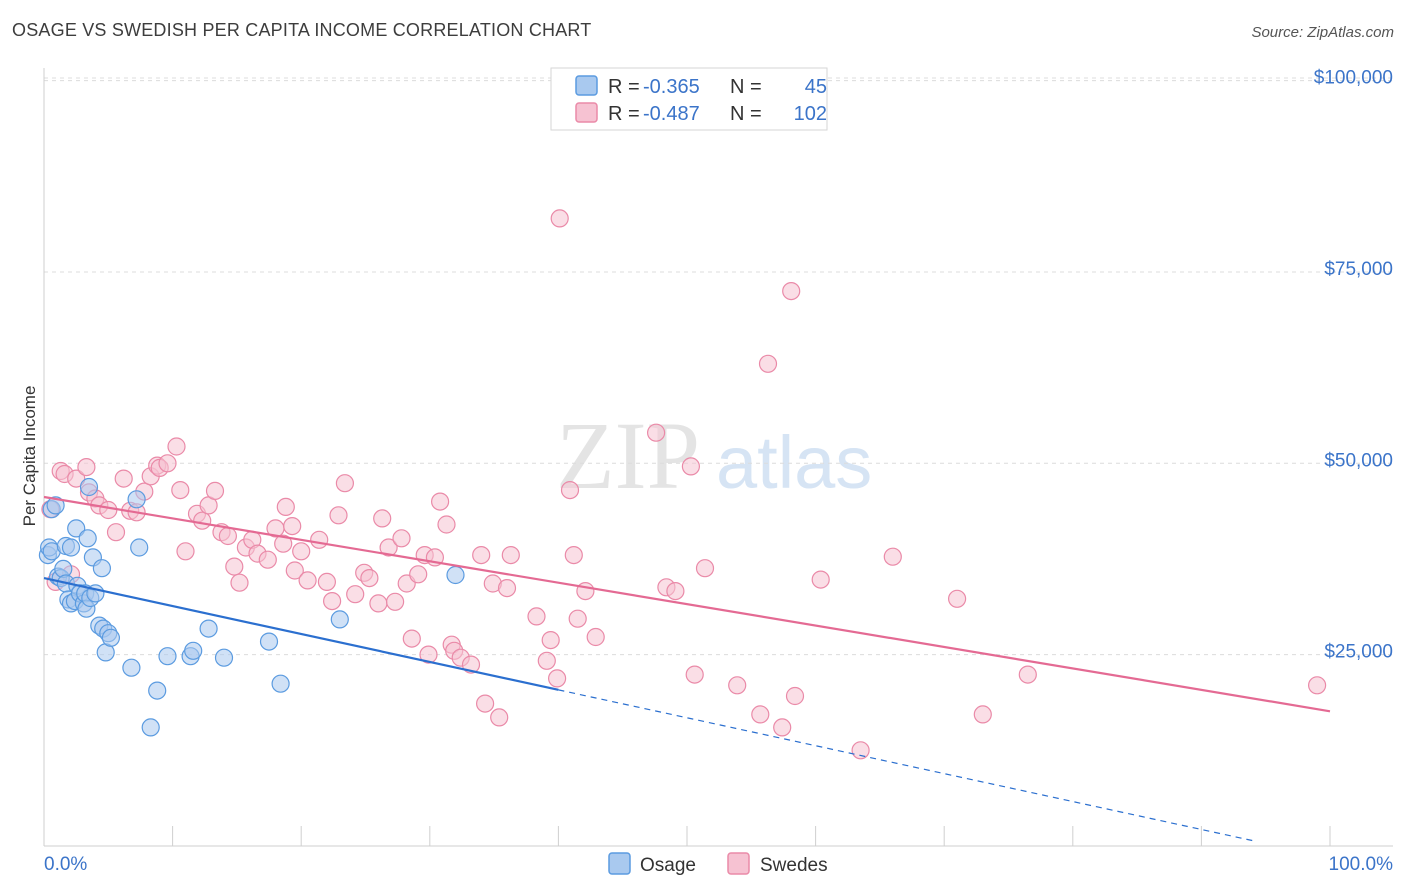 The width and height of the screenshot is (1406, 892). I want to click on watermark-atlas: atlas, so click(794, 462).